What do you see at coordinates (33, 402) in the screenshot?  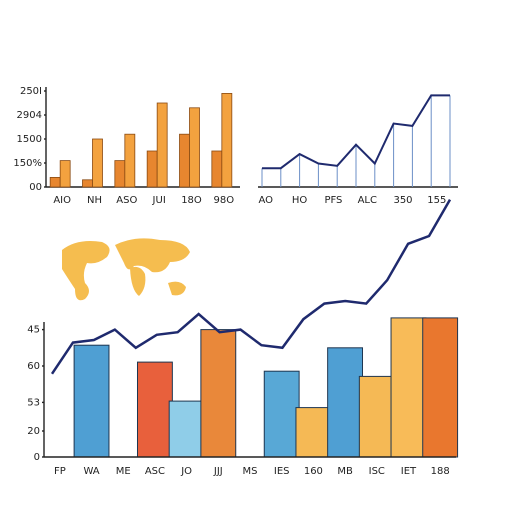 I see `y-tick-label: 53` at bounding box center [33, 402].